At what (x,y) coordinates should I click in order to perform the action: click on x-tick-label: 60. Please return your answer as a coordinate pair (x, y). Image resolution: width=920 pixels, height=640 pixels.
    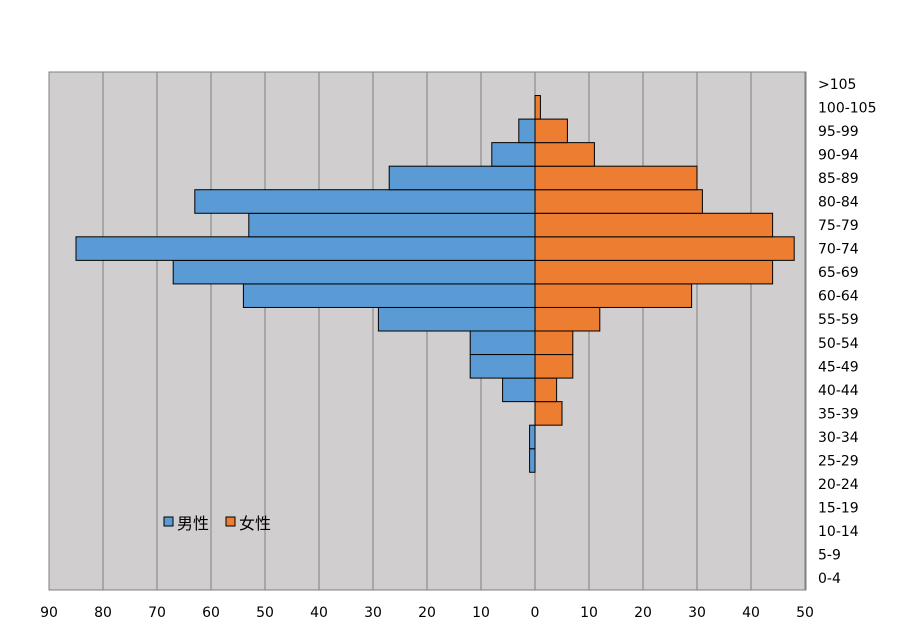
    Looking at the image, I should click on (211, 613).